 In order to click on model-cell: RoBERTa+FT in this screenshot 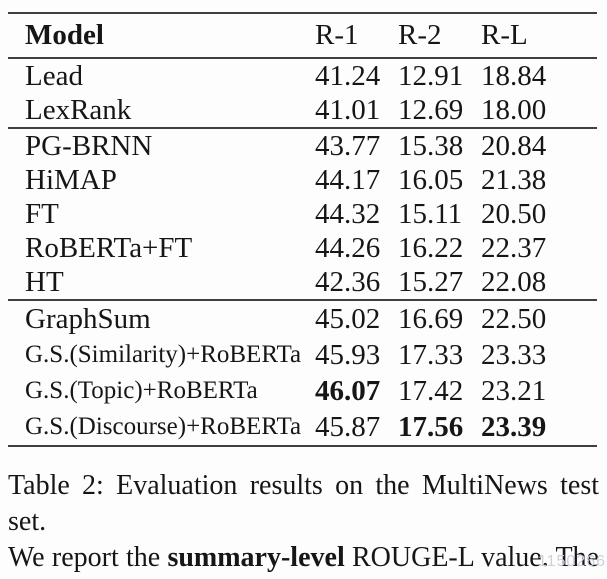, I will do `click(109, 248)`.